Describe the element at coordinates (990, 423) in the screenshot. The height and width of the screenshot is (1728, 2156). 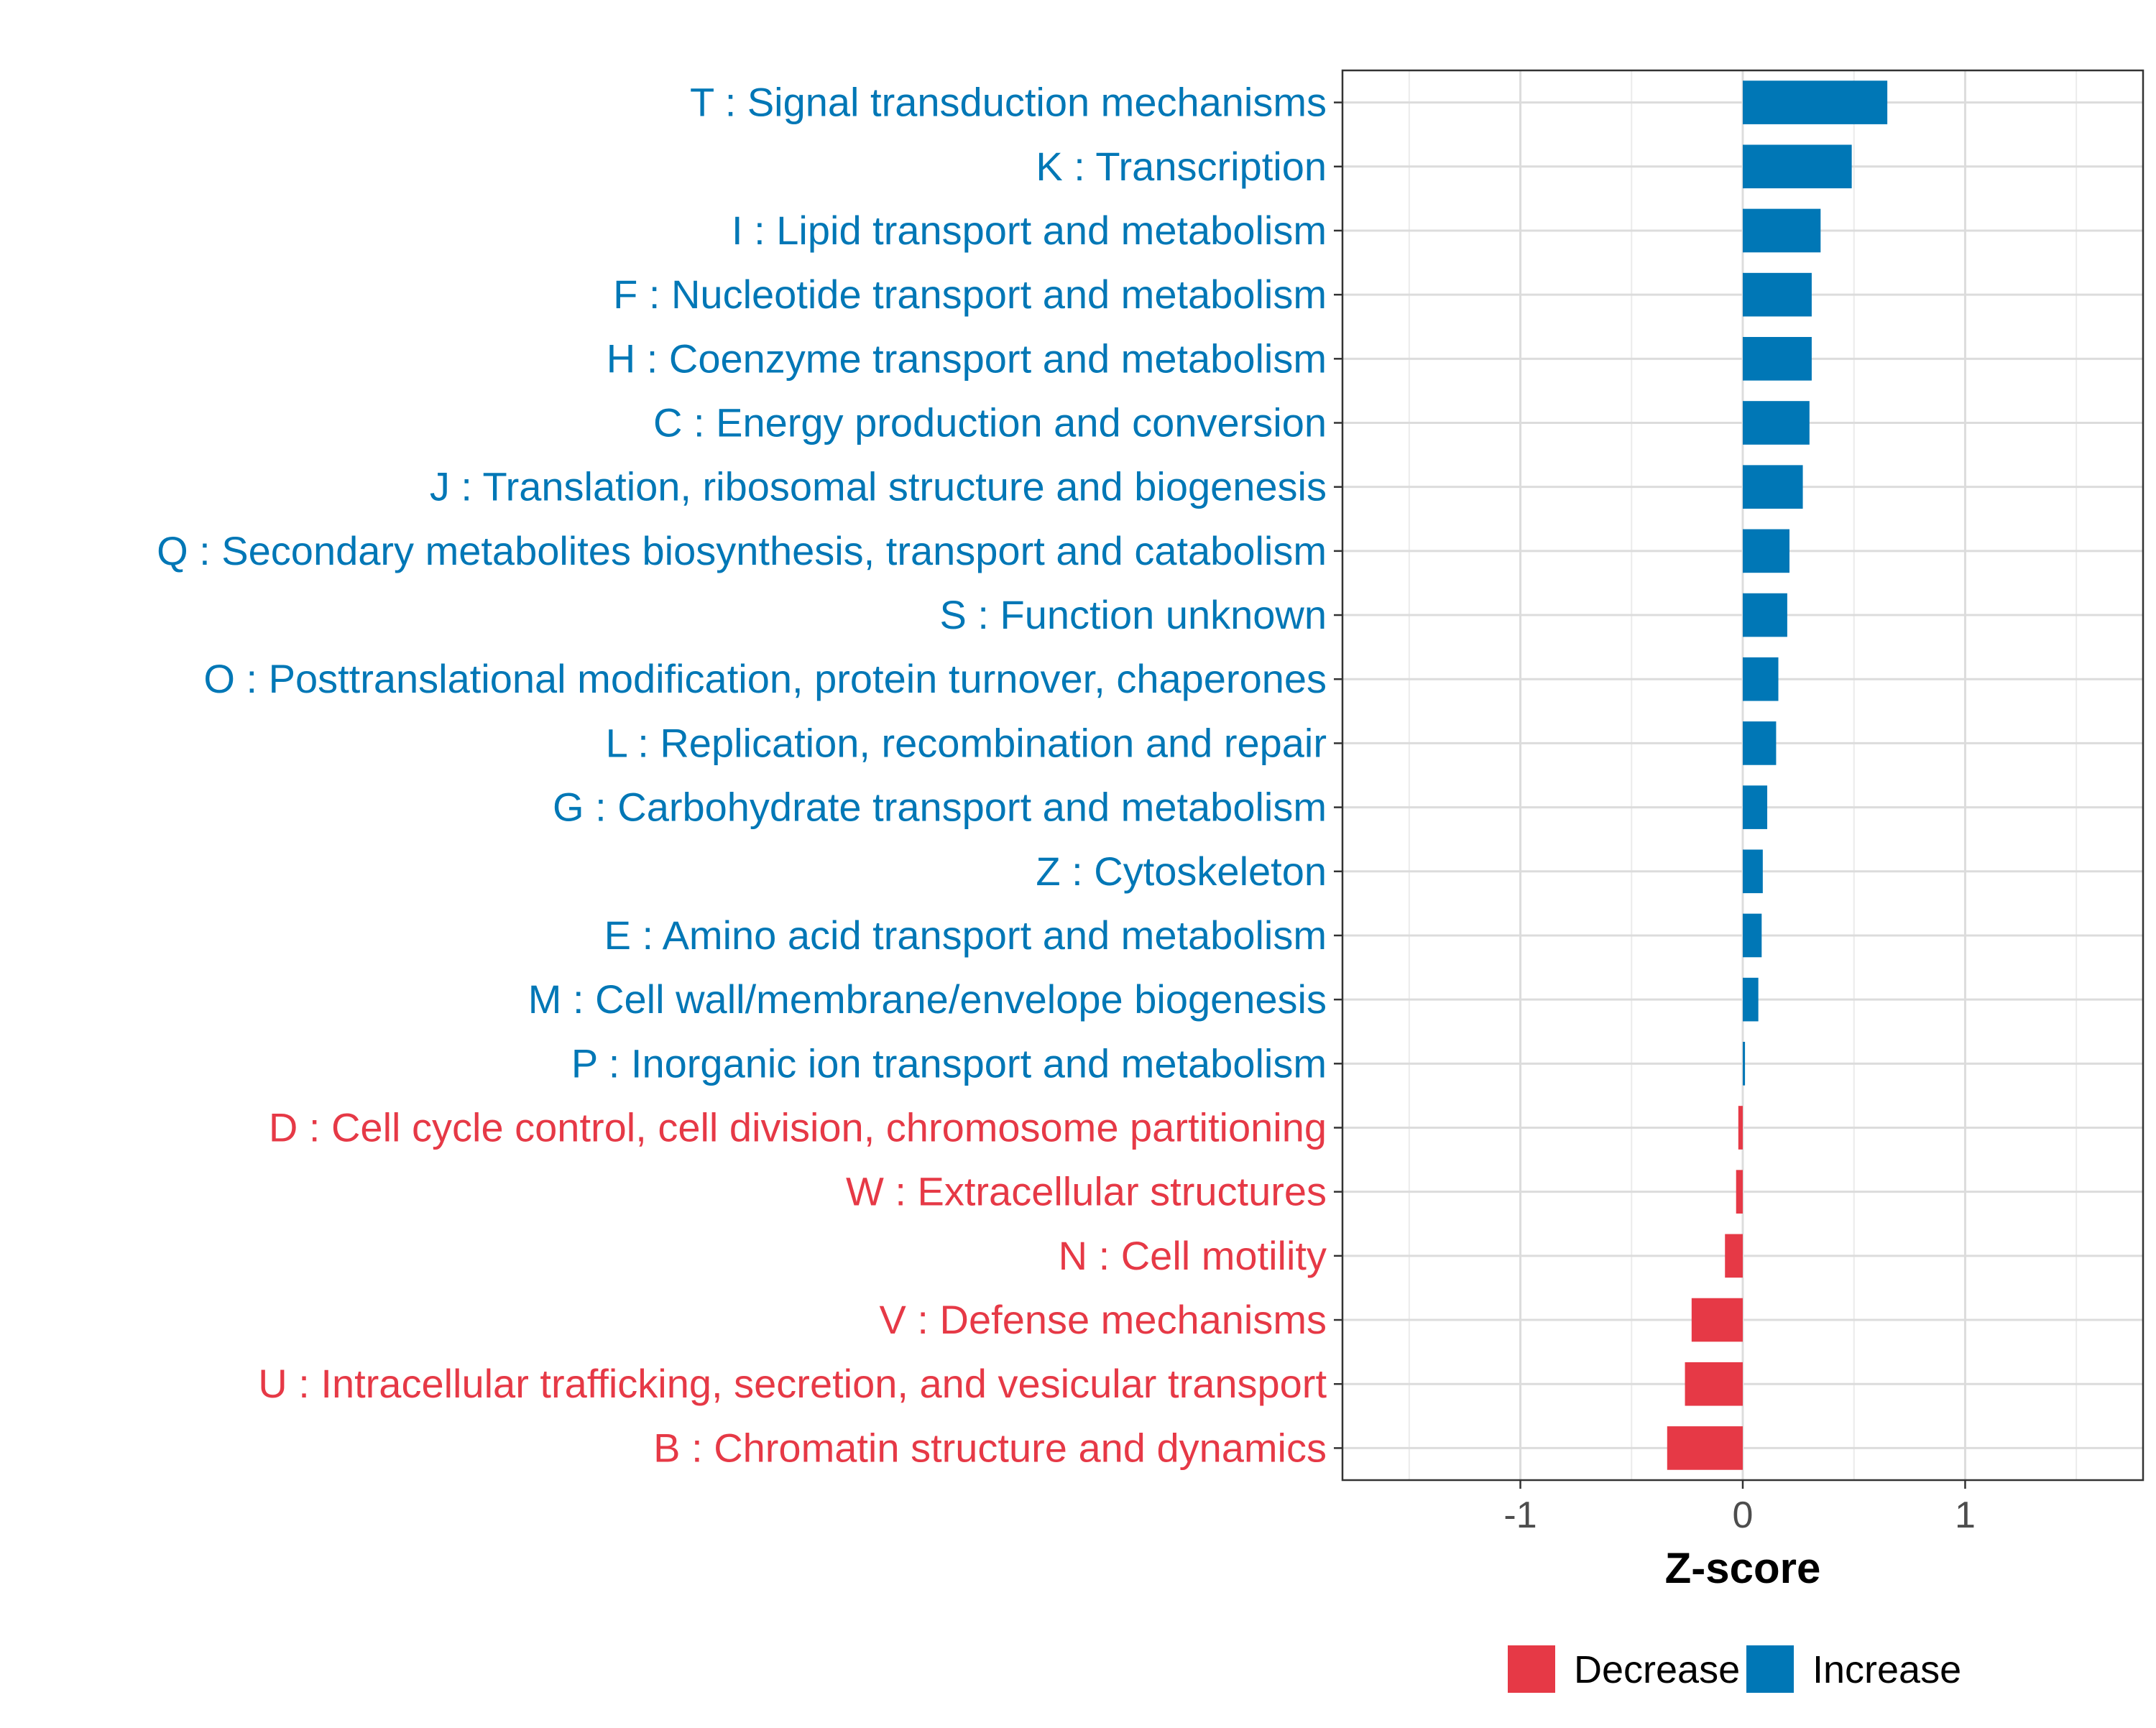
I see `y-tick-label-5: C : Energy production and conversion` at that location.